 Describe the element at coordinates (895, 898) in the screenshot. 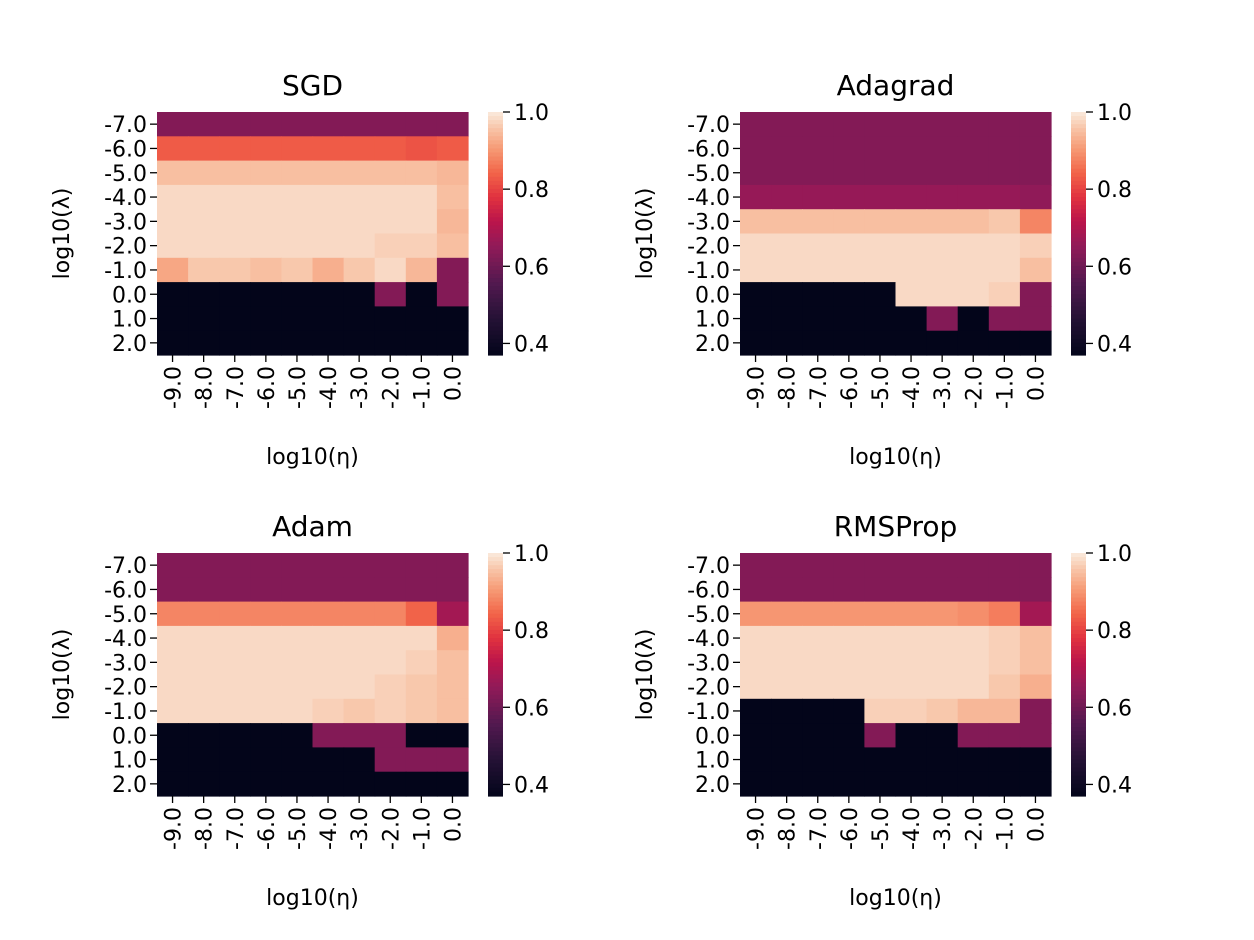

I see `x-axis-label: log10(η)` at that location.